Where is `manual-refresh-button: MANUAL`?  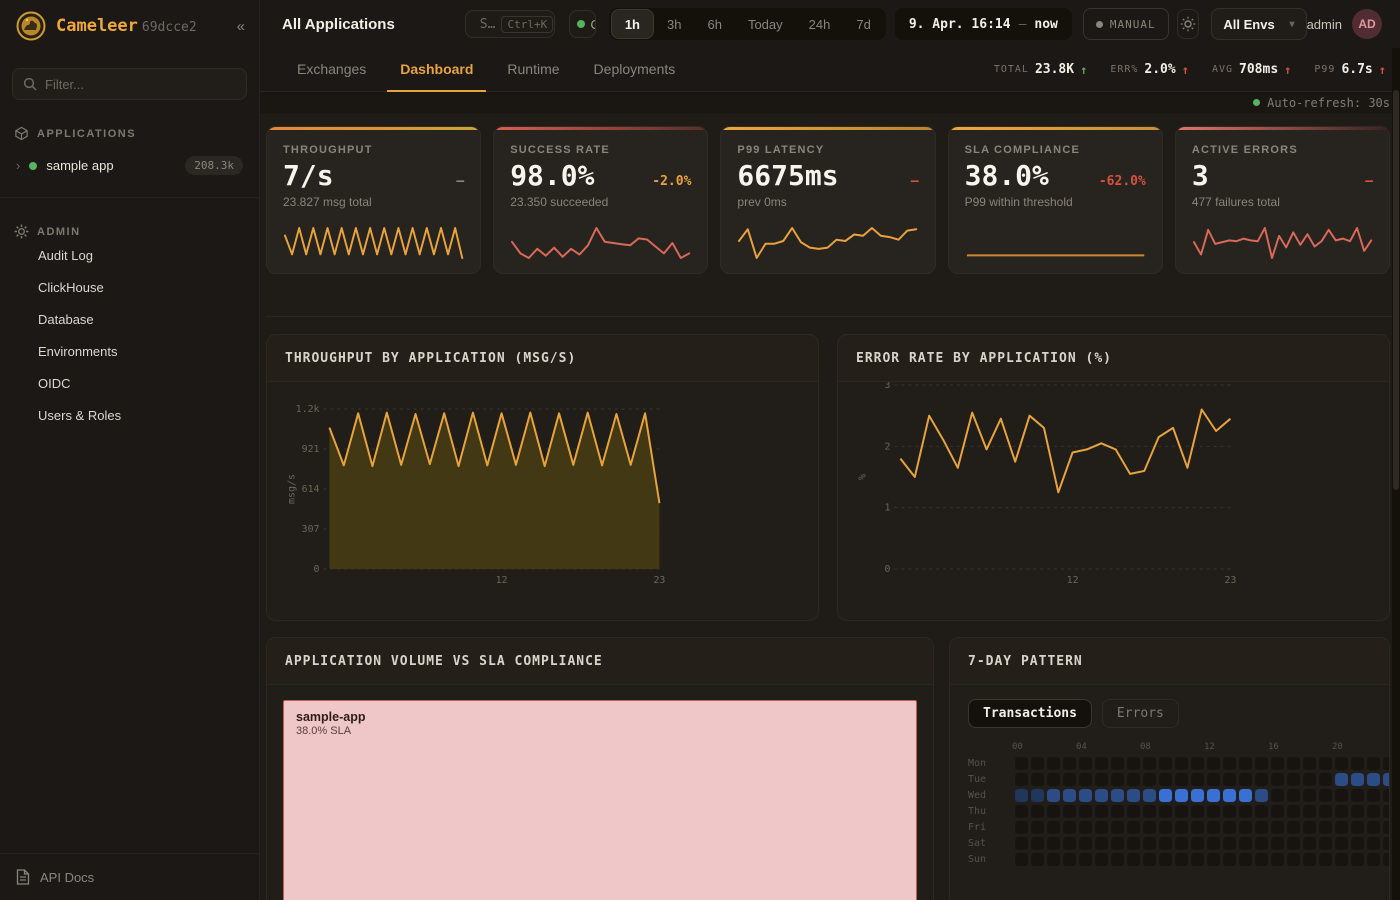
manual-refresh-button: MANUAL is located at coordinates (1125, 24).